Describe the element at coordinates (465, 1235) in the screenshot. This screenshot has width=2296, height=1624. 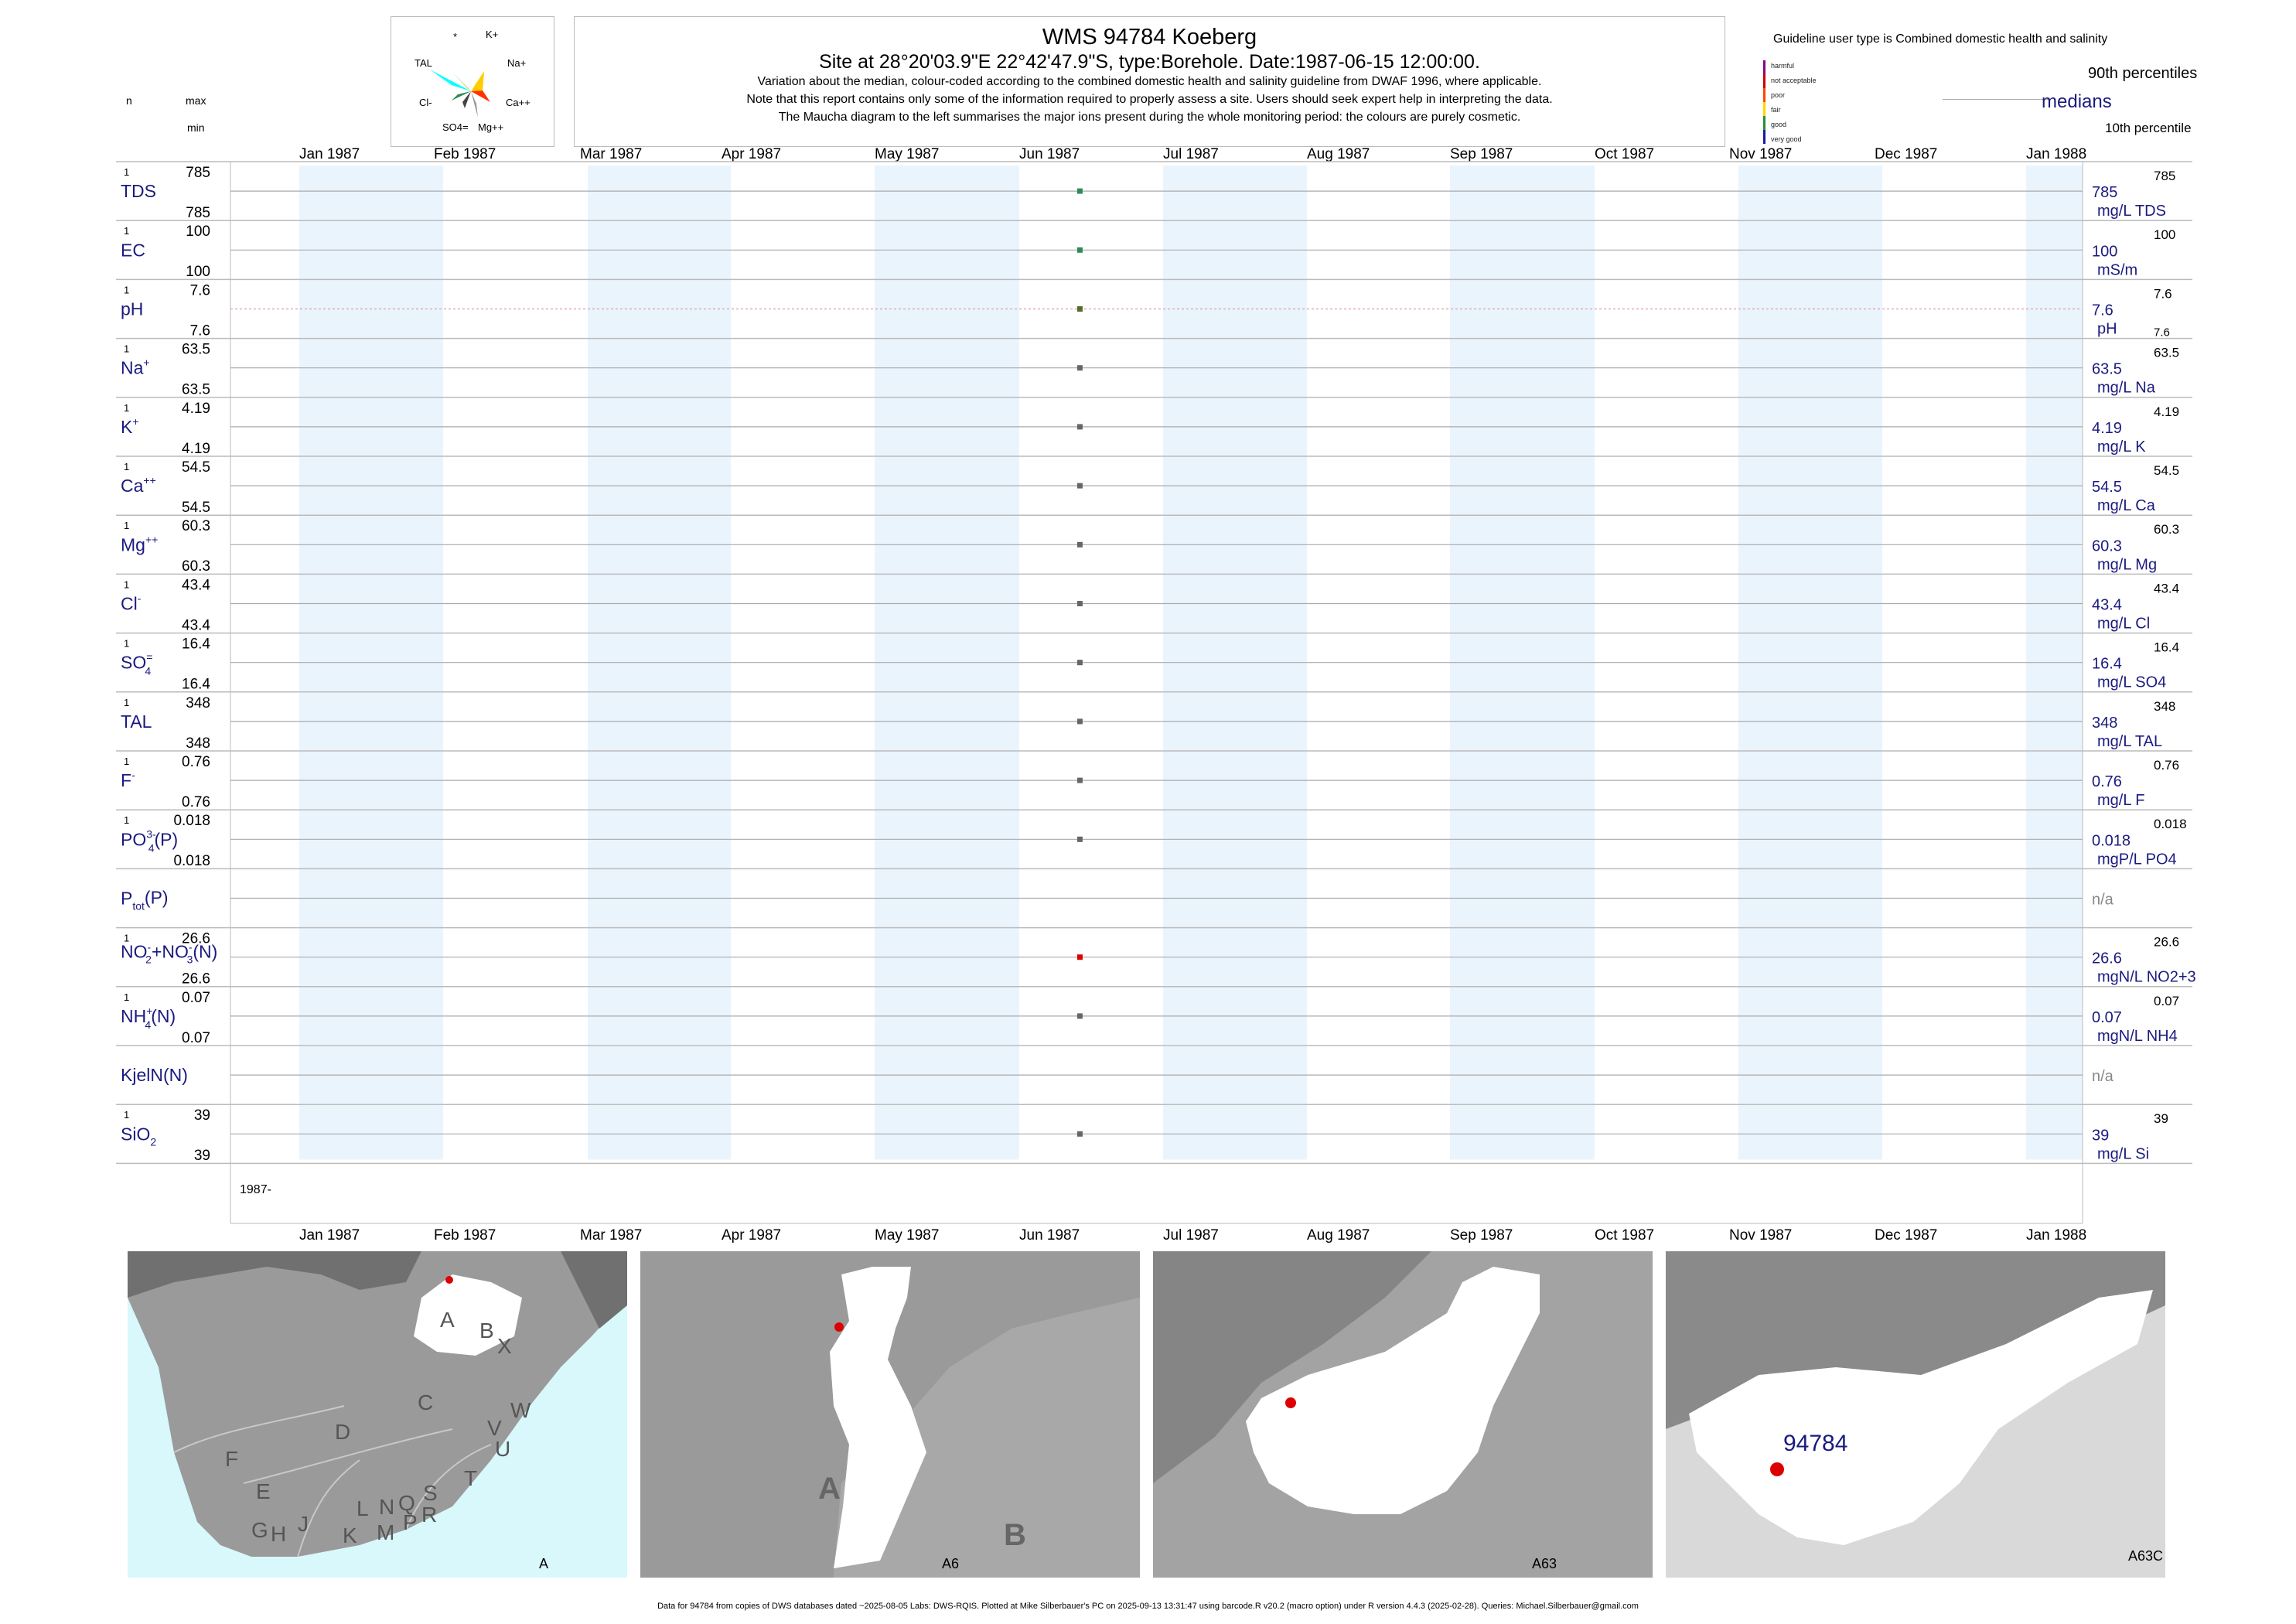
I see `month-label-bottom-1: Feb 1987` at that location.